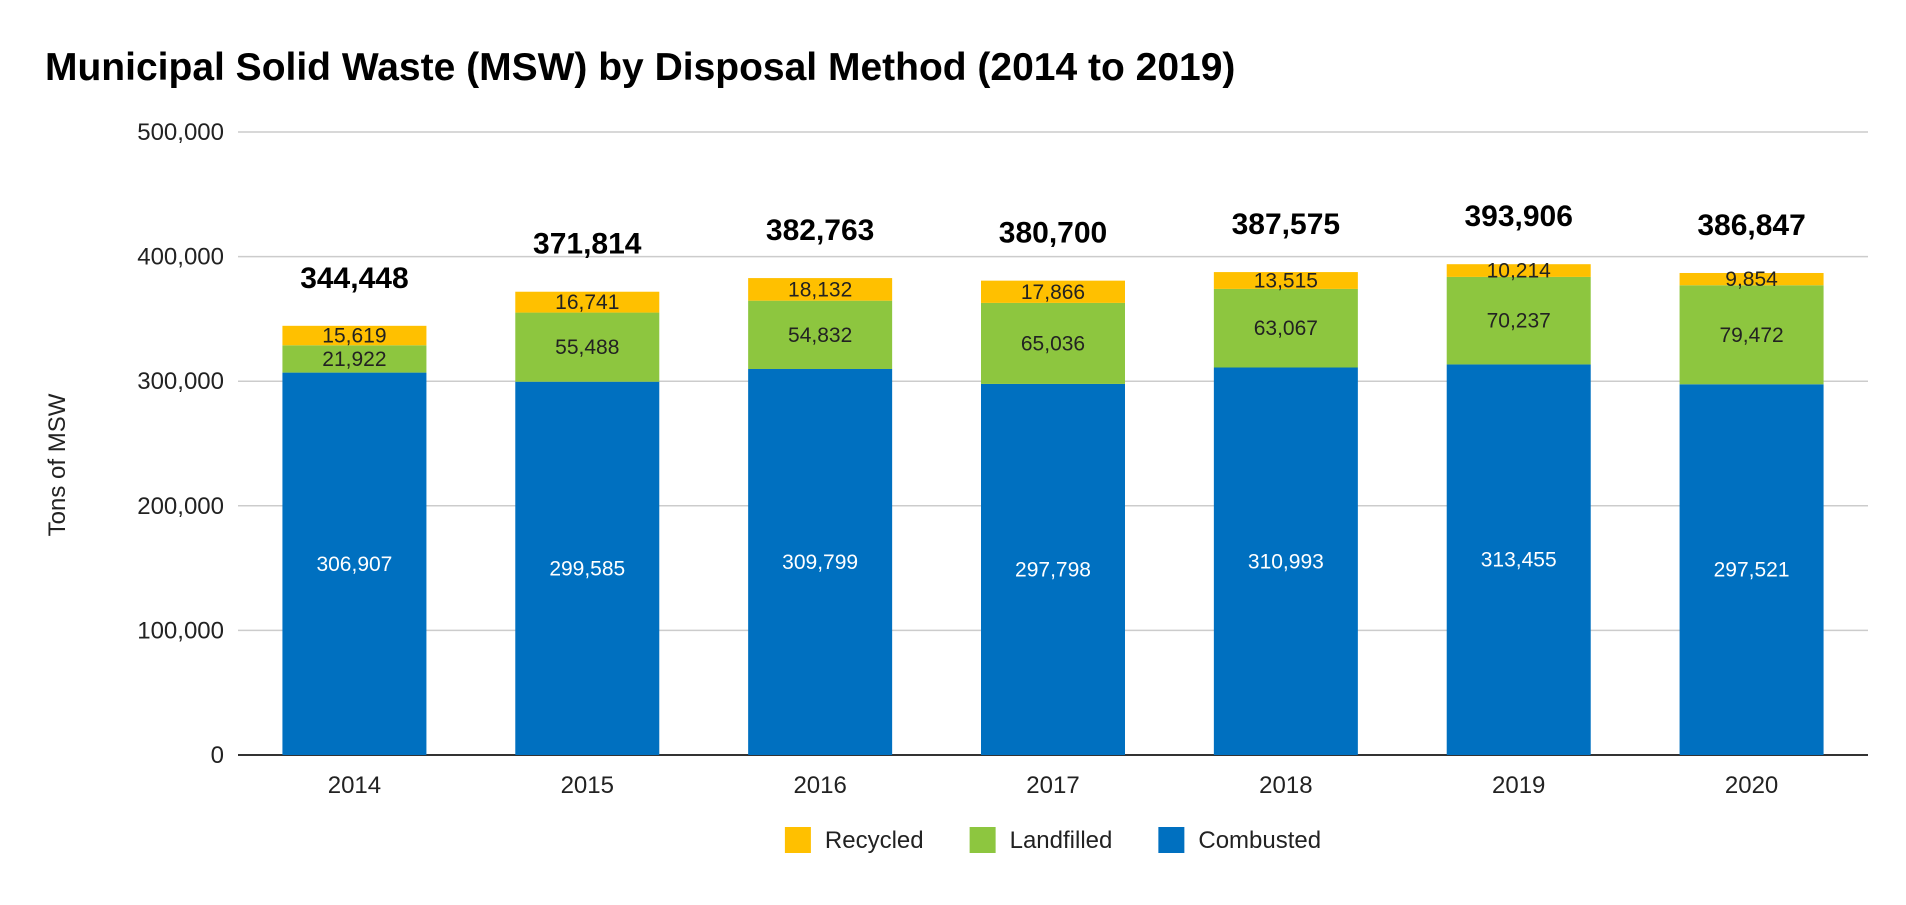  I want to click on data-label-combusted: 313,455, so click(1519, 560).